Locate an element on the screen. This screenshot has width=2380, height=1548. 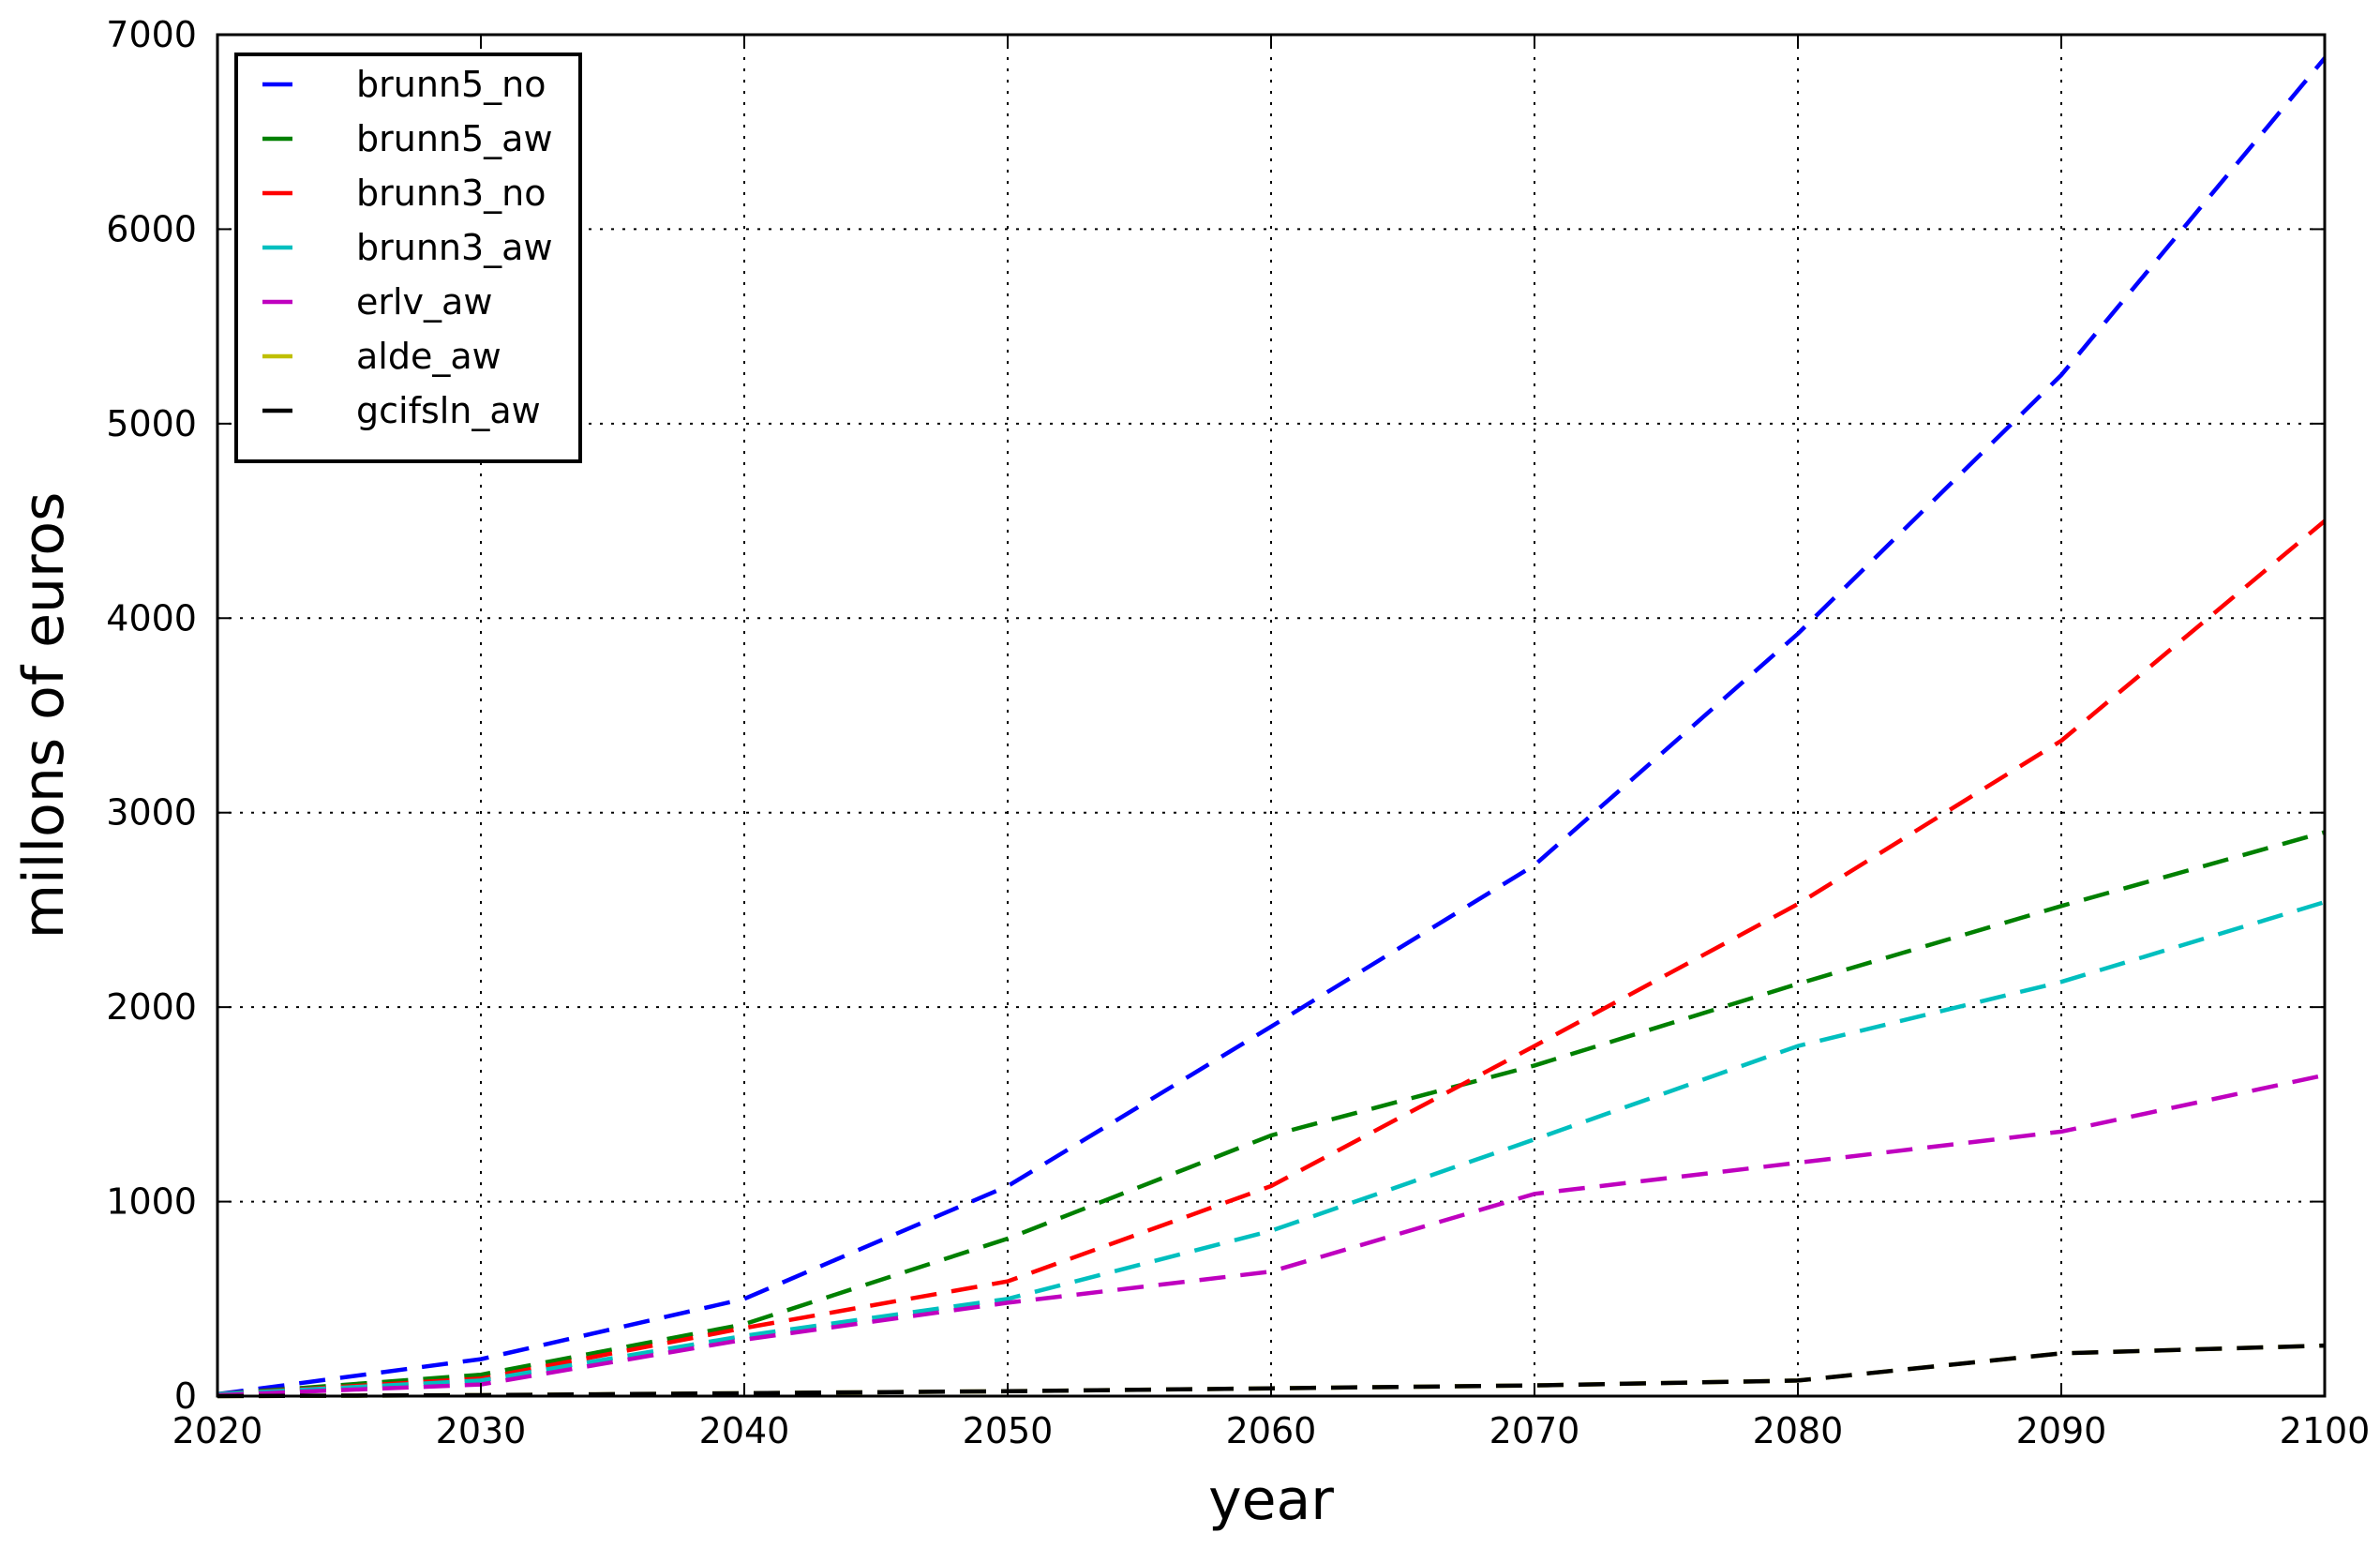
y-tick-label: 0 is located at coordinates (185, 1396).